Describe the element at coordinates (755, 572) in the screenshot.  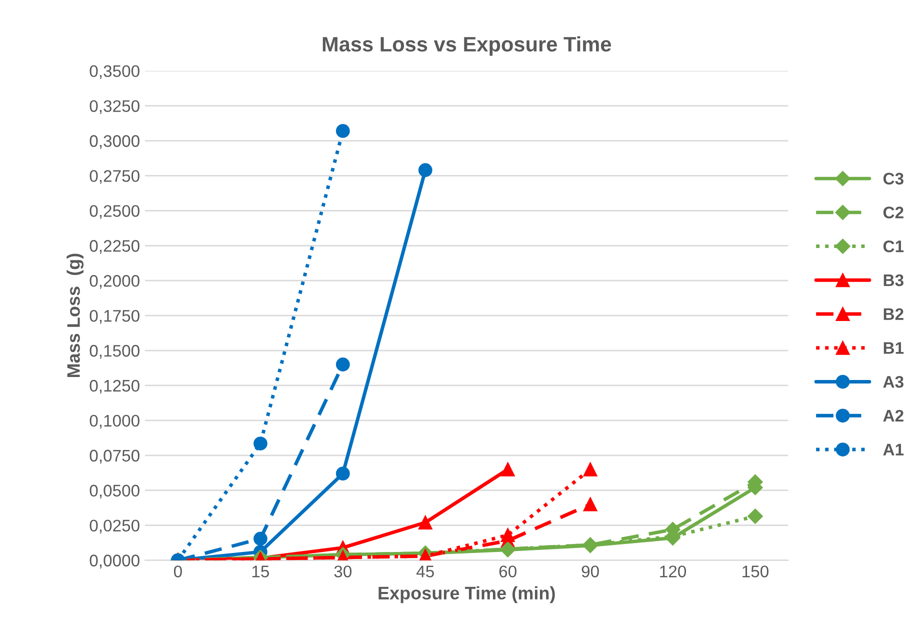
I see `x-tick-label: 150` at that location.